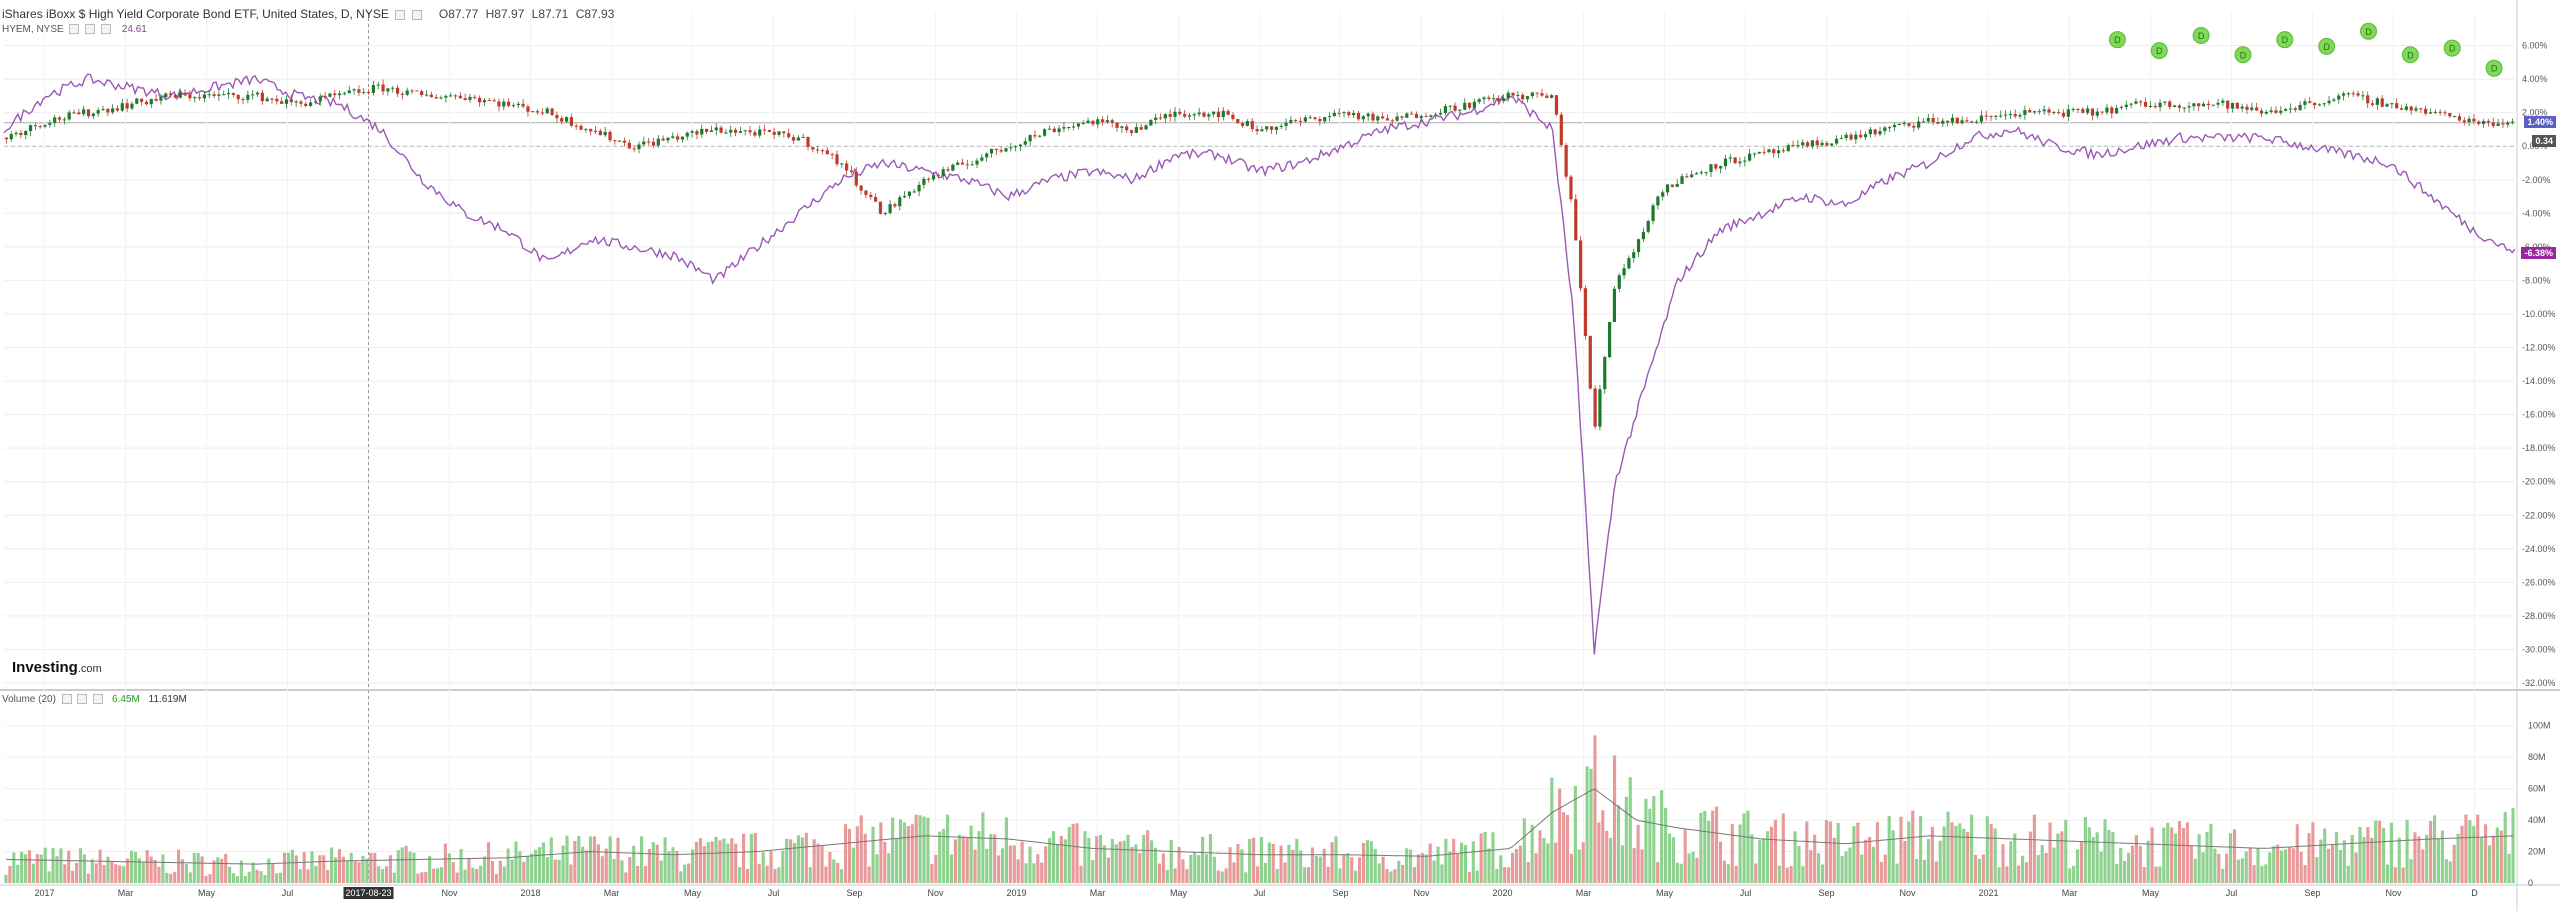  I want to click on x-tick-label: 2018, so click(530, 893).